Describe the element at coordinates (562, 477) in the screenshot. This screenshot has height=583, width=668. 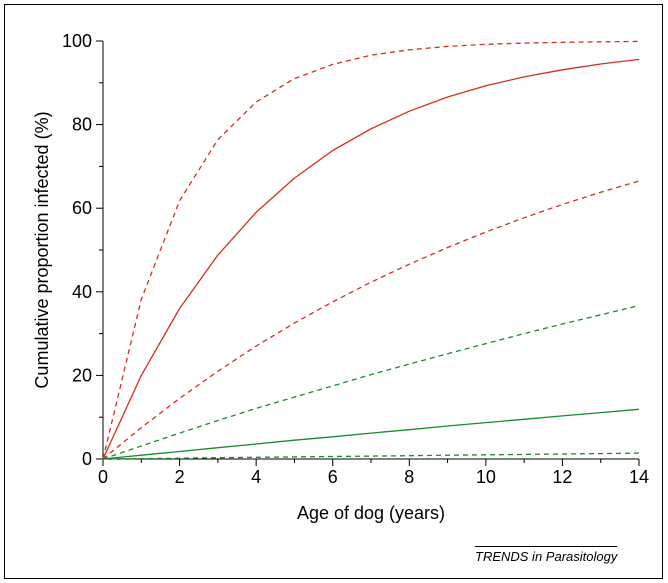
I see `x-tick-label: 12` at that location.